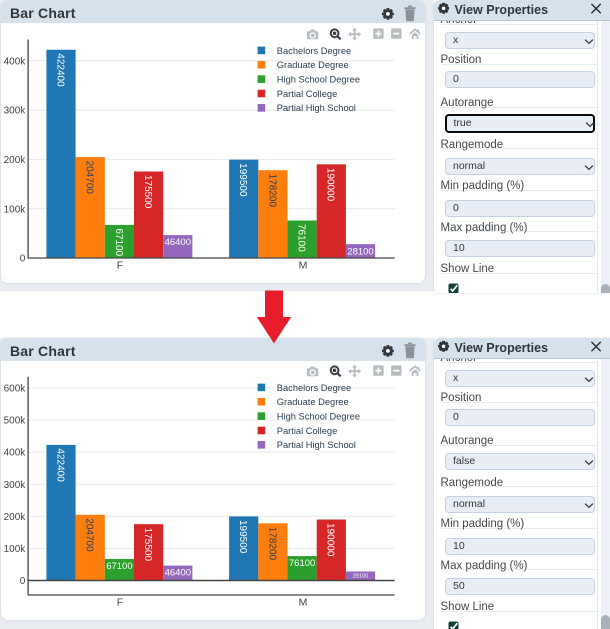 The width and height of the screenshot is (610, 629). What do you see at coordinates (14, 421) in the screenshot?
I see `svg-text: 500k` at bounding box center [14, 421].